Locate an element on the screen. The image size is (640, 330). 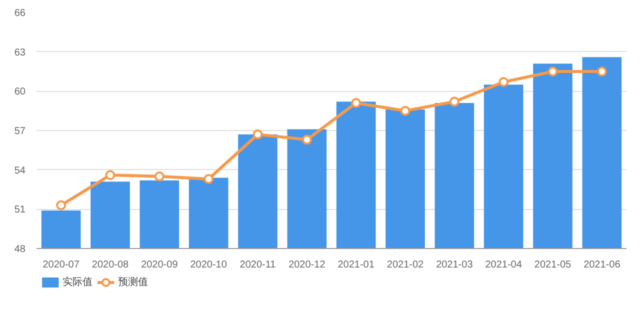
x-tick-label: 2020-10 is located at coordinates (209, 265).